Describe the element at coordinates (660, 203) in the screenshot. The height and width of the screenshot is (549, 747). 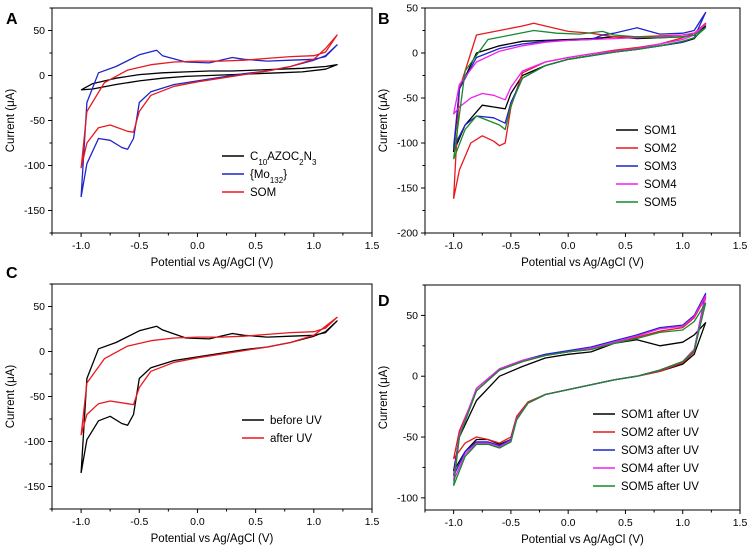
I see `legend-label: SOM5` at that location.